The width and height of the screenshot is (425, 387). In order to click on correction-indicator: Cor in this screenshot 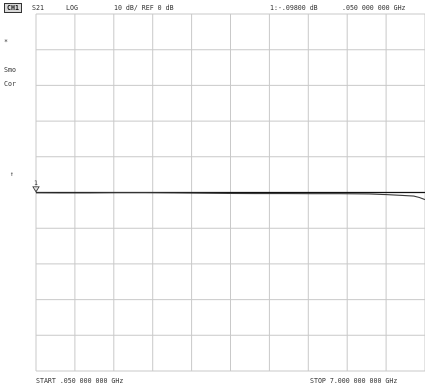, I will do `click(10, 84)`.